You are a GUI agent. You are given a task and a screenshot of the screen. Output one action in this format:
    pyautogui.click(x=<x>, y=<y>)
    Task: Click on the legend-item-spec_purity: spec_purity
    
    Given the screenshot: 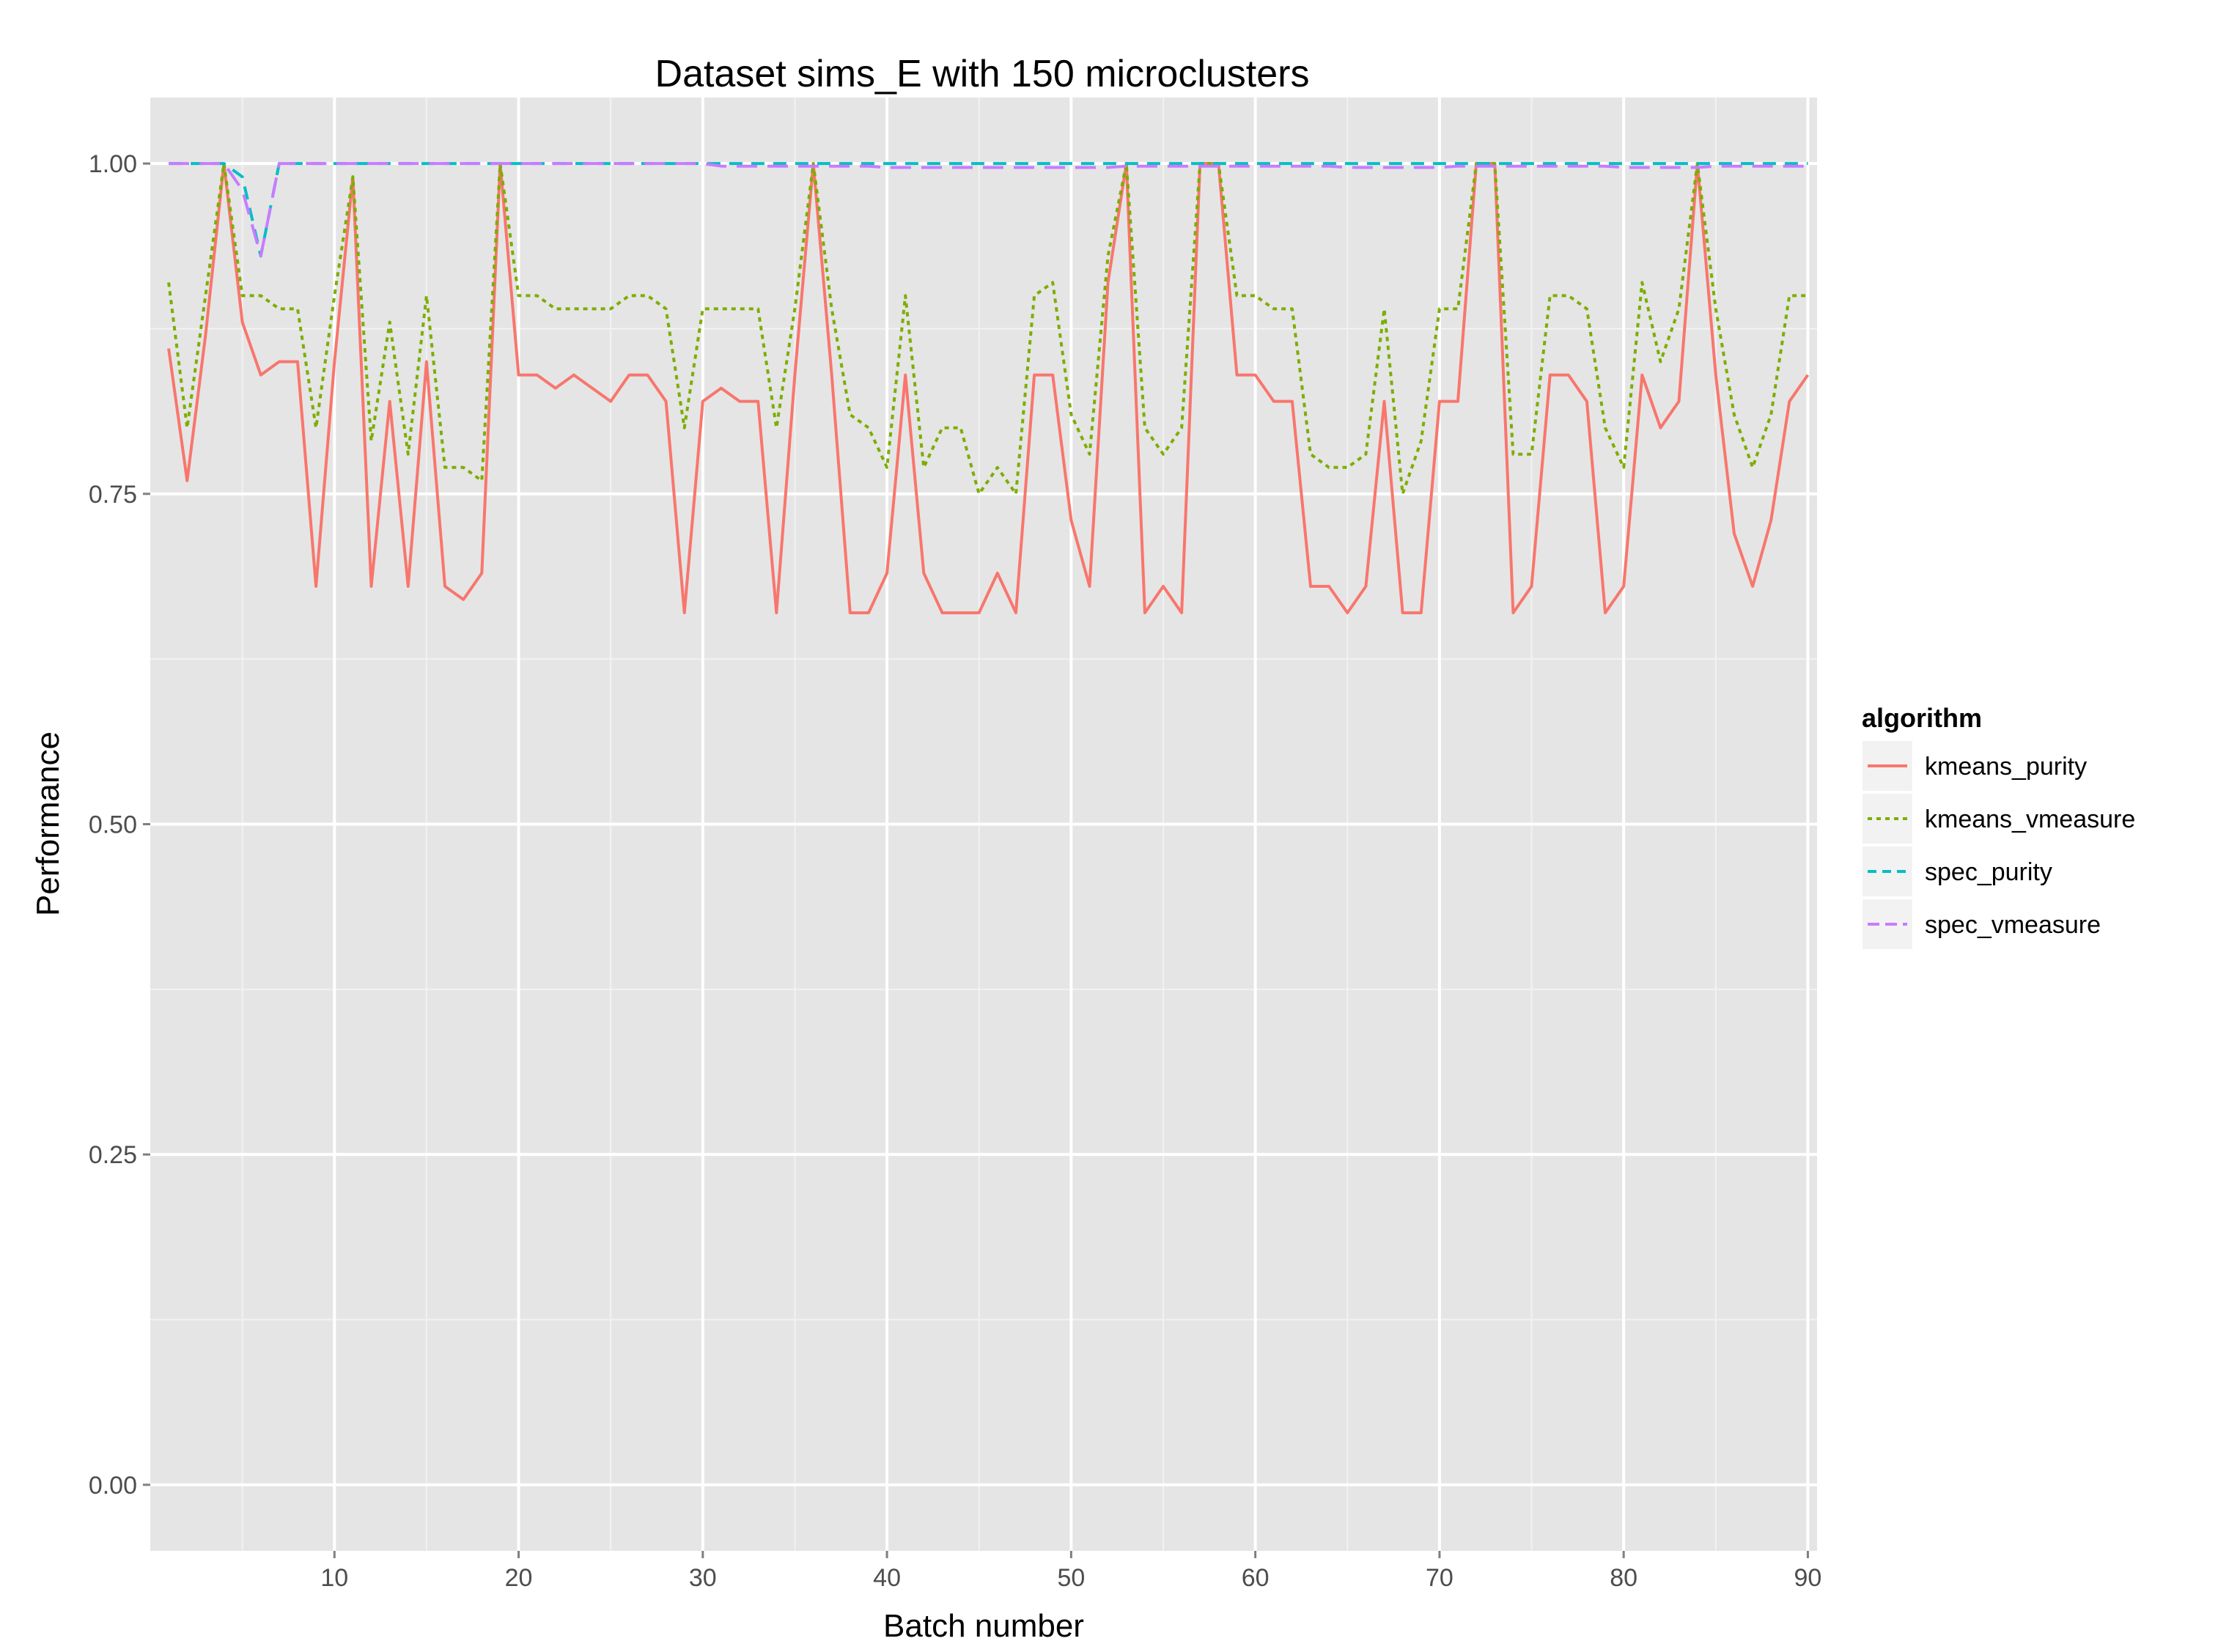 What is the action you would take?
    pyautogui.click(x=1956, y=871)
    